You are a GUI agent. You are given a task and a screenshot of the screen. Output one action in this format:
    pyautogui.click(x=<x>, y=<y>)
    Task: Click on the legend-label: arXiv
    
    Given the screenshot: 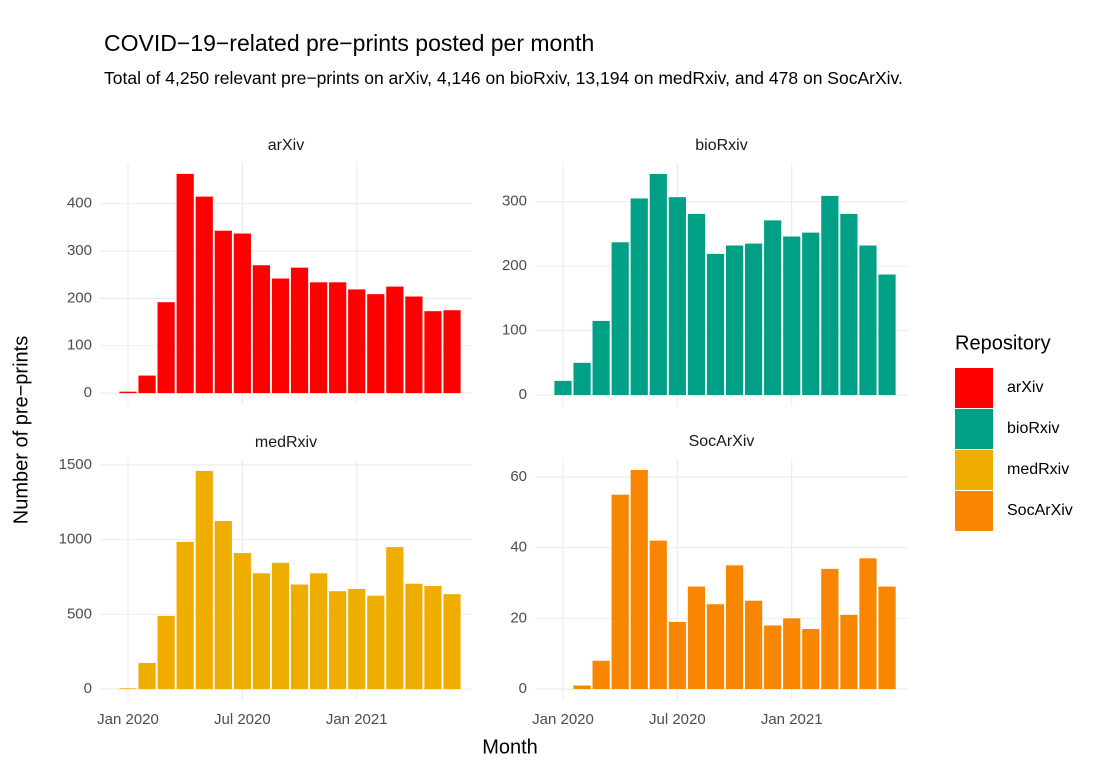 What is the action you would take?
    pyautogui.click(x=1025, y=387)
    